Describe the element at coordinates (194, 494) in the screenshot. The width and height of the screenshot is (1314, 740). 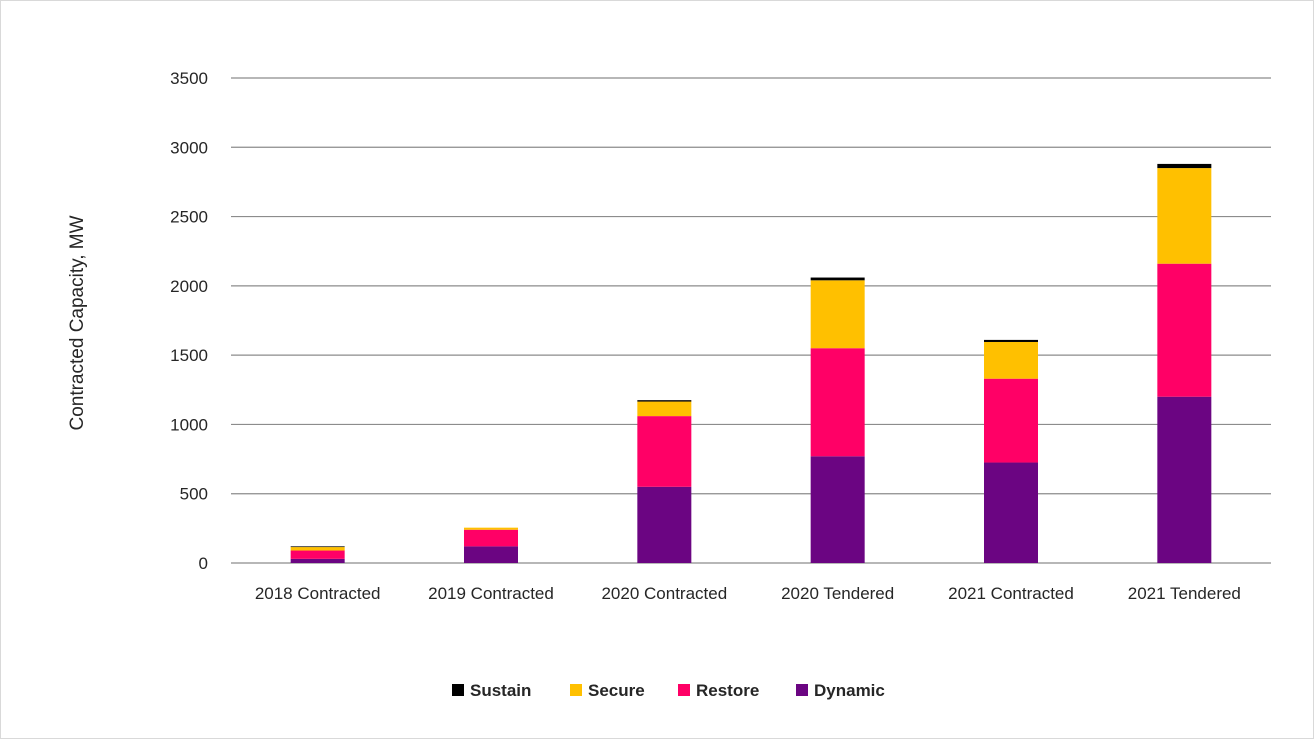
I see `y-tick-label: 500` at that location.